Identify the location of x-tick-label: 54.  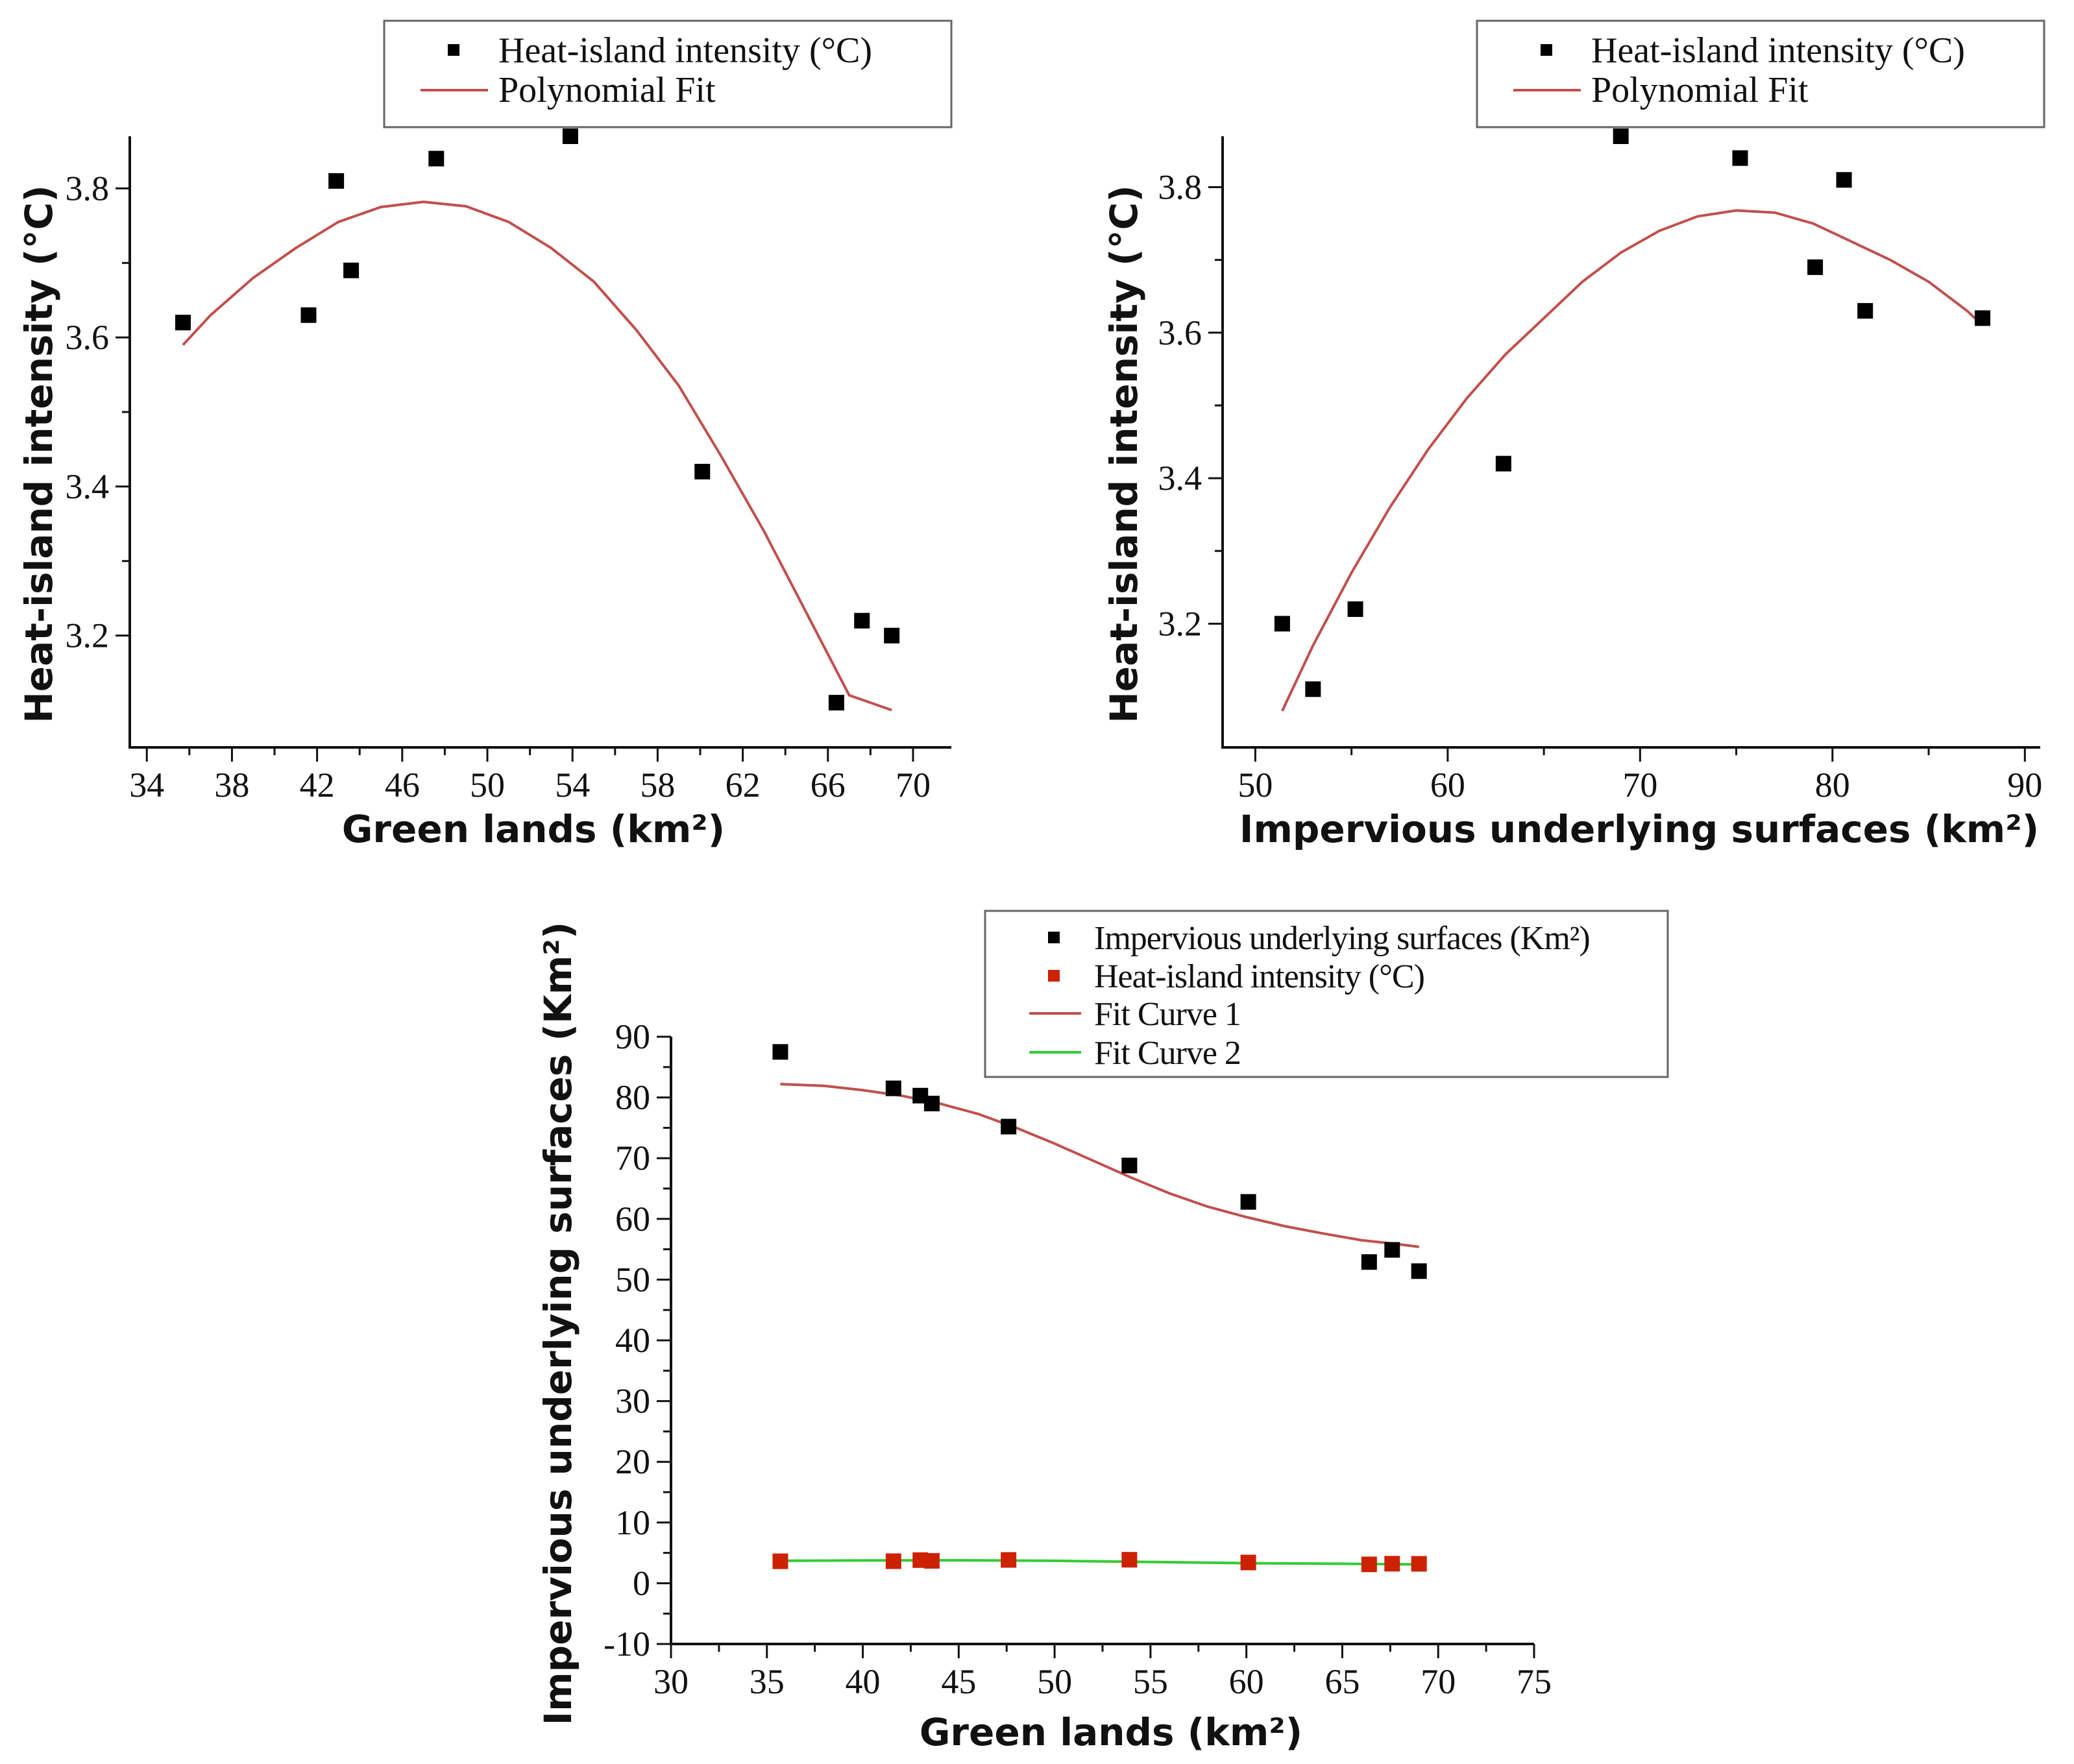
(572, 785).